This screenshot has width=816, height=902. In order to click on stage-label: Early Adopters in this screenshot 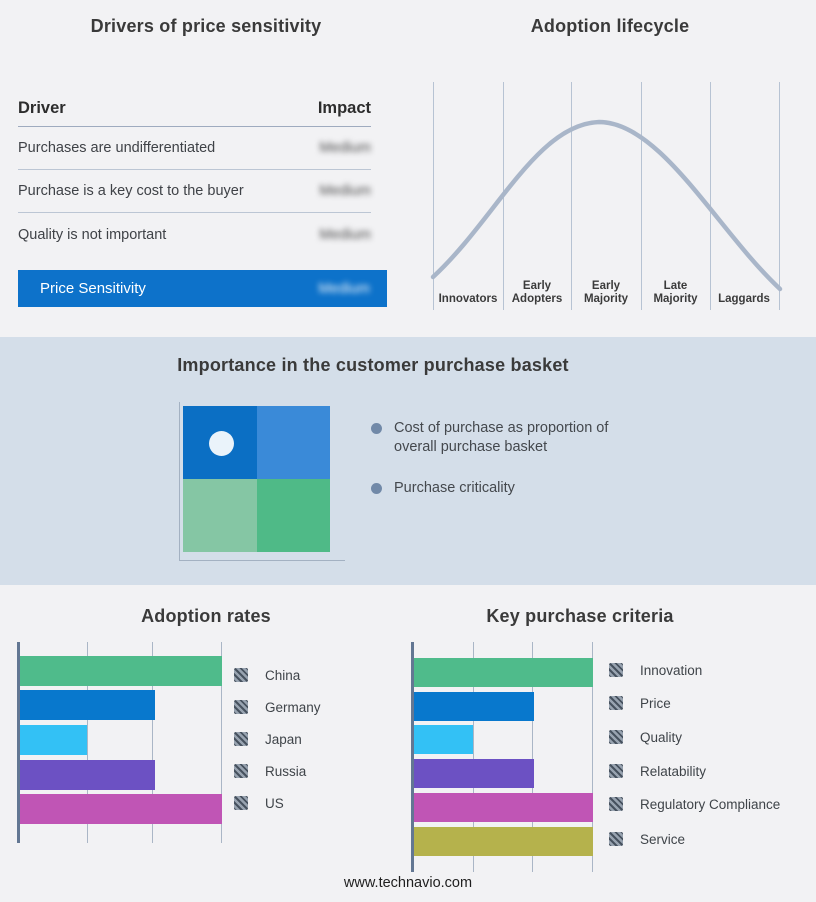, I will do `click(537, 292)`.